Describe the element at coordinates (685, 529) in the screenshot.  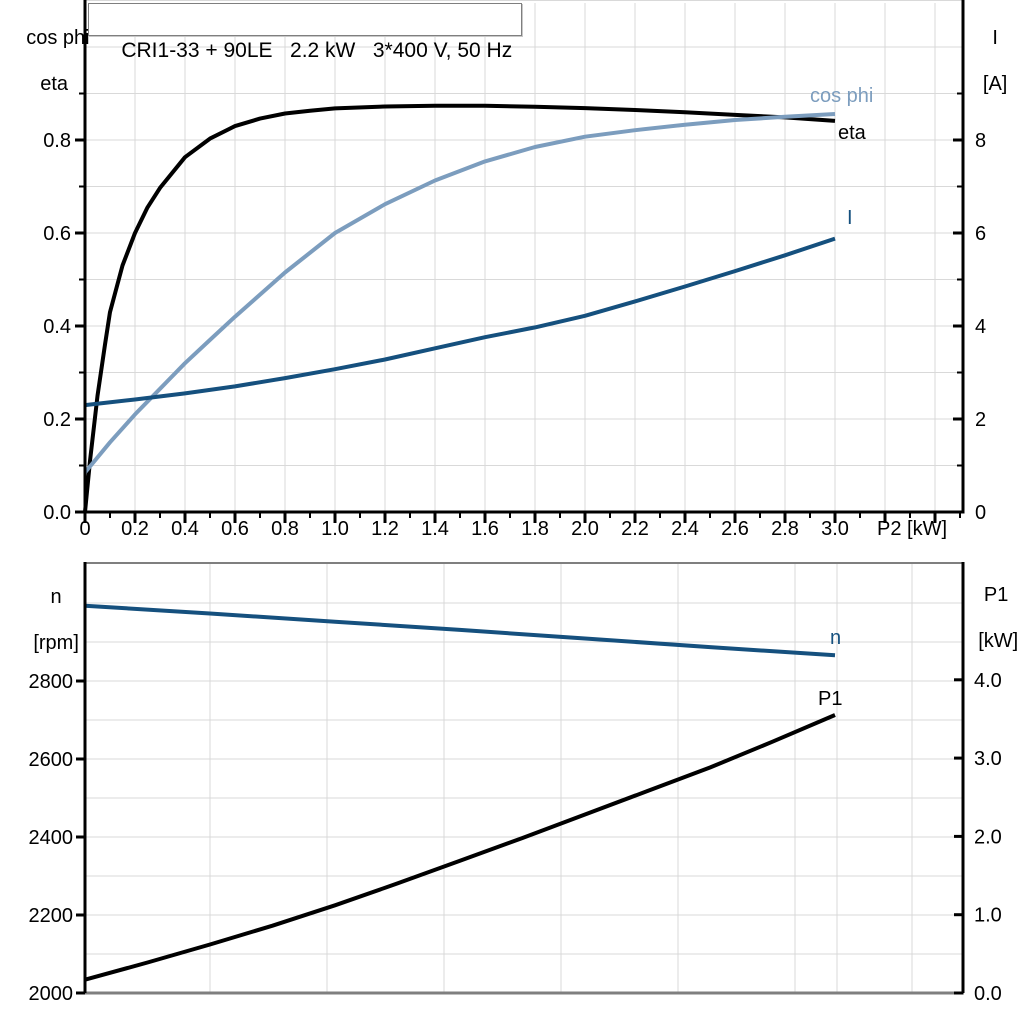
I see `svg-text: 2.4` at that location.